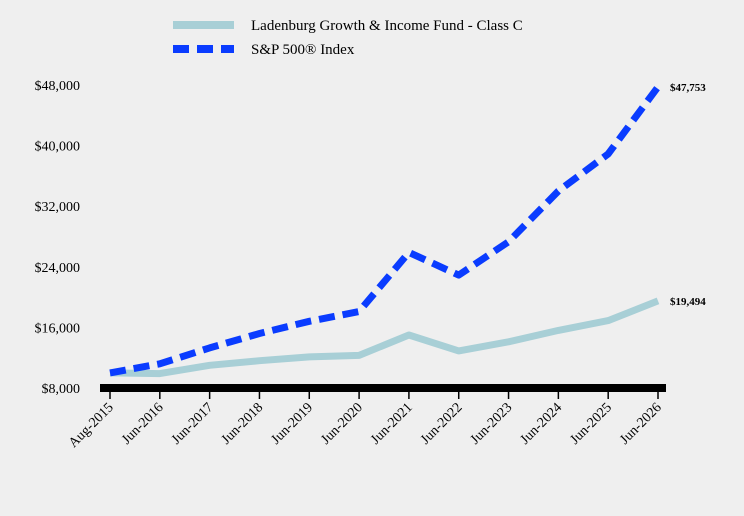  What do you see at coordinates (58, 147) in the screenshot?
I see `y-tick-label: $40,000` at bounding box center [58, 147].